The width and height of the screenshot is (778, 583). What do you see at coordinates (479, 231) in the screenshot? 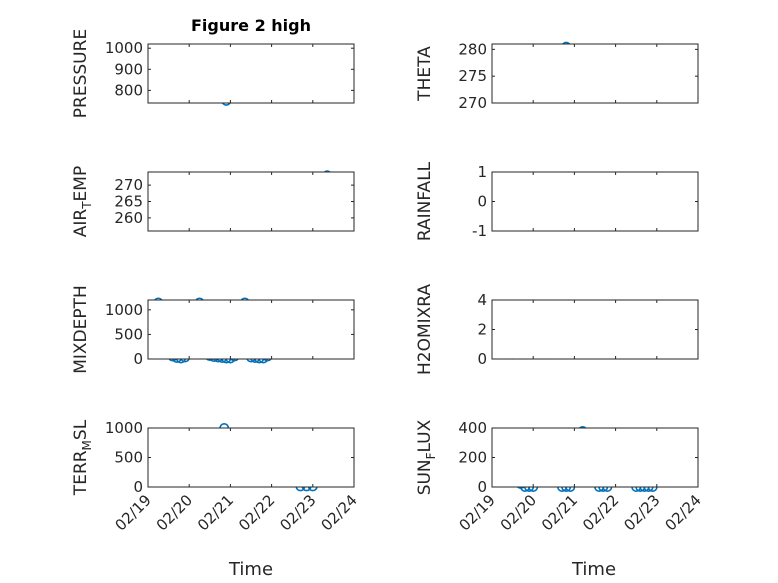
I see `y-tick-label: -1` at bounding box center [479, 231].